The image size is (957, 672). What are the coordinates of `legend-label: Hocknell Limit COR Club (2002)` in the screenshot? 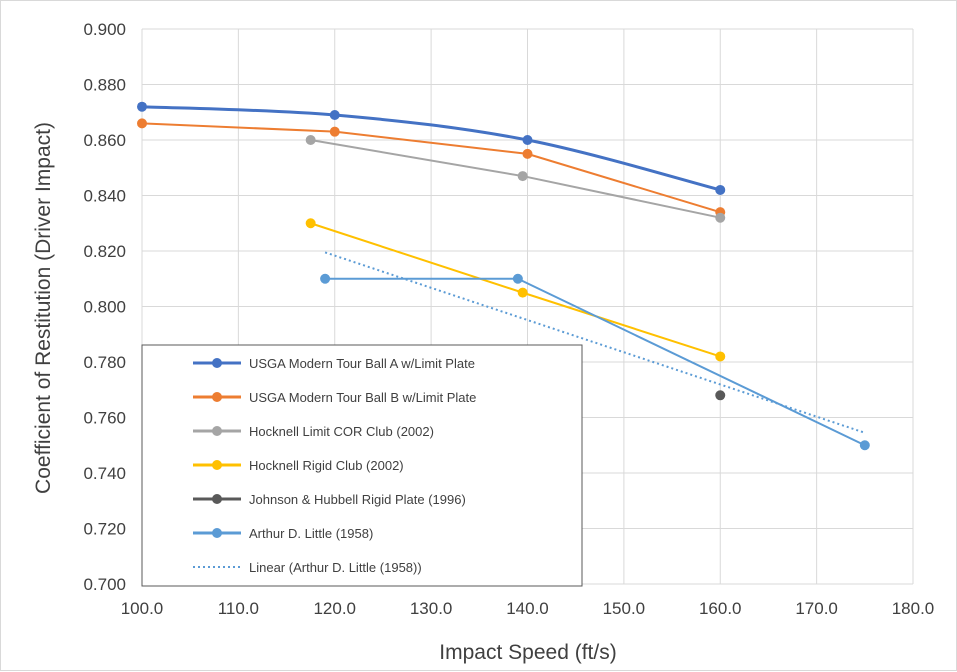 It's located at (341, 431).